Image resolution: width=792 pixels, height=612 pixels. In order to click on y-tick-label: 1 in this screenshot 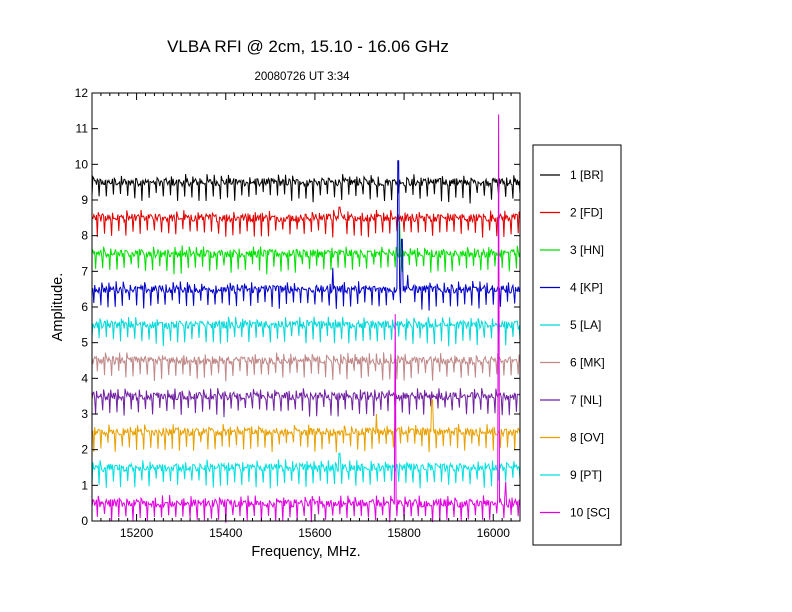, I will do `click(84, 485)`.